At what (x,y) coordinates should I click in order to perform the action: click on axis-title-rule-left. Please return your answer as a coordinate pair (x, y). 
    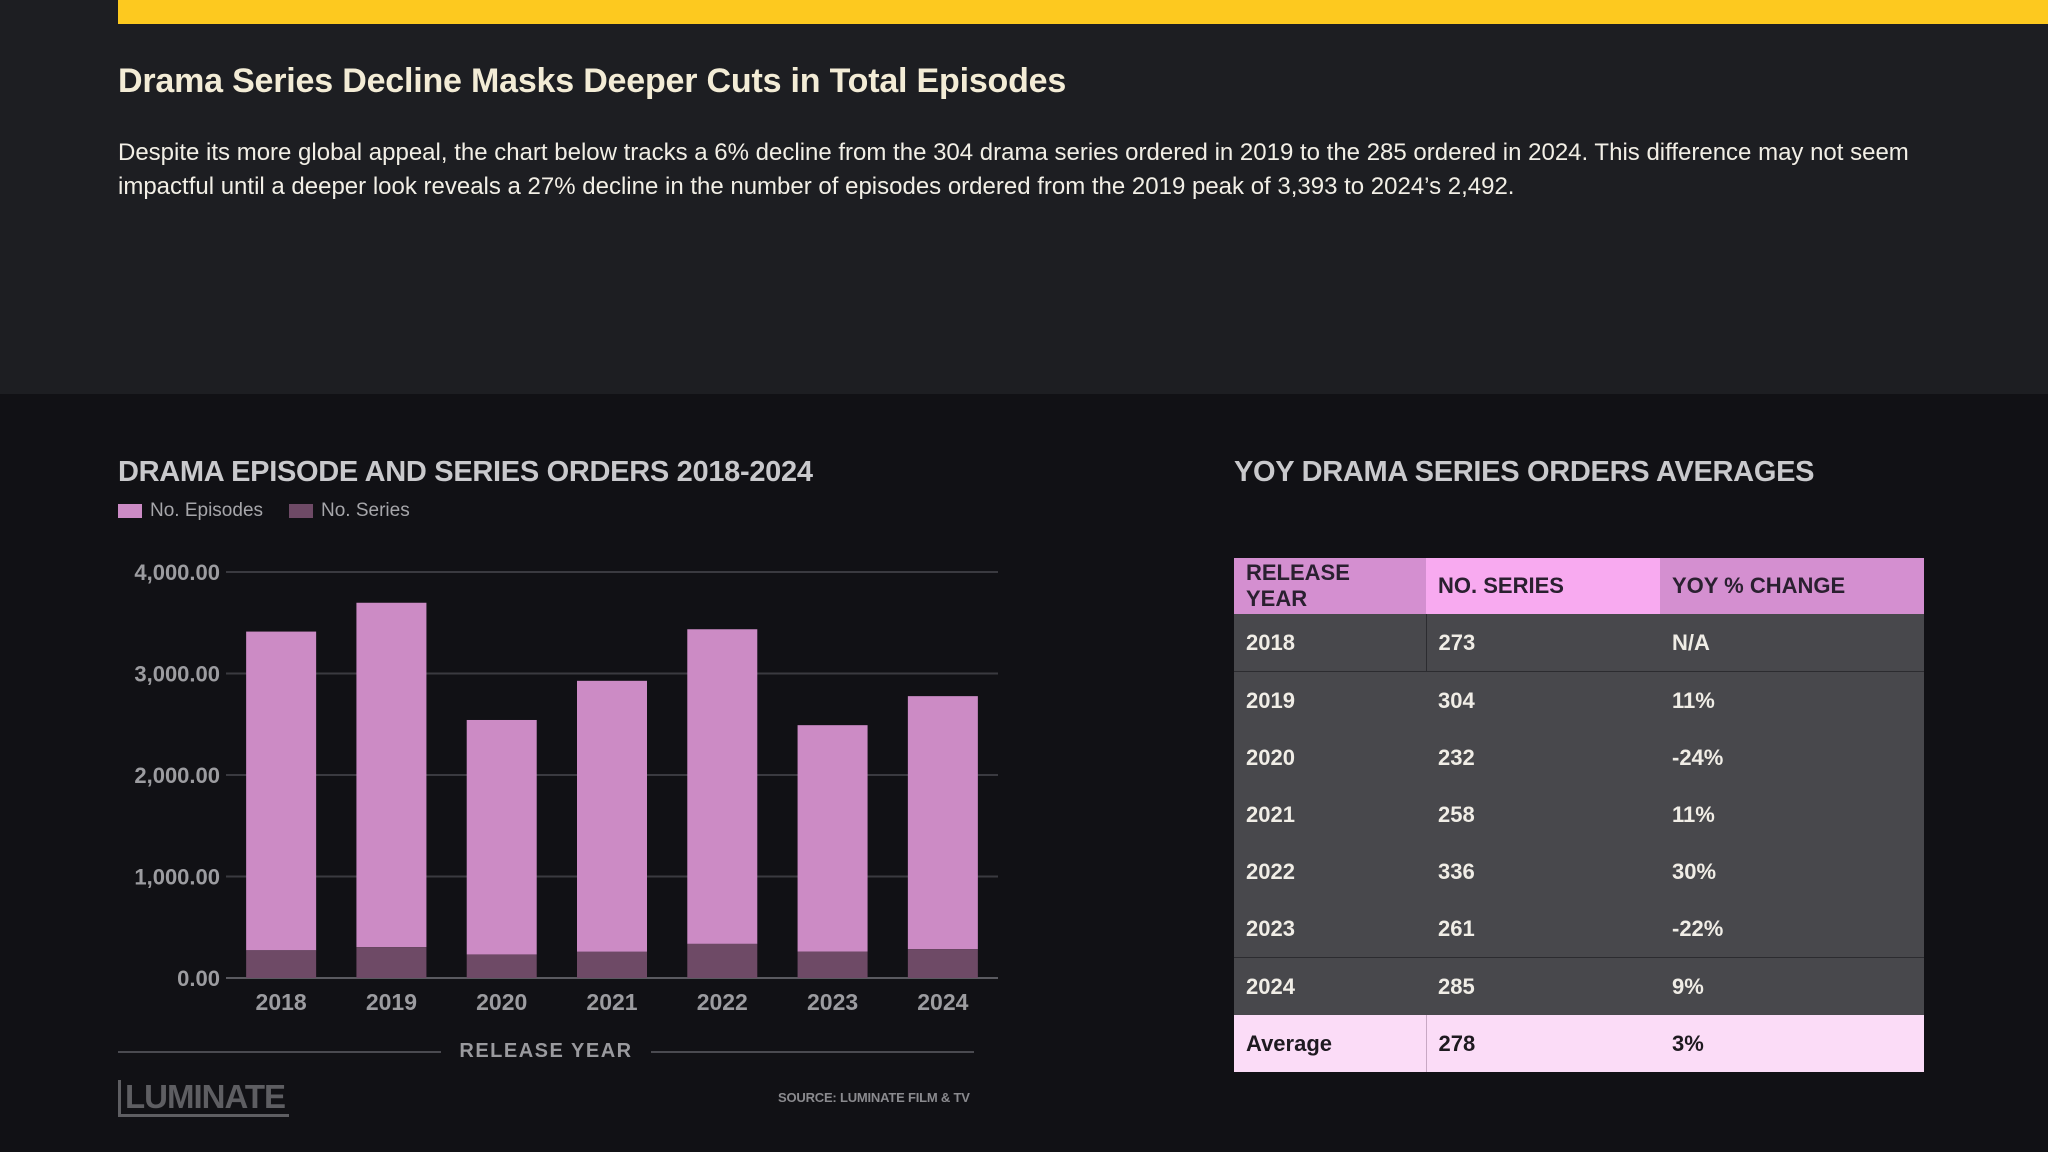
    Looking at the image, I should click on (280, 1051).